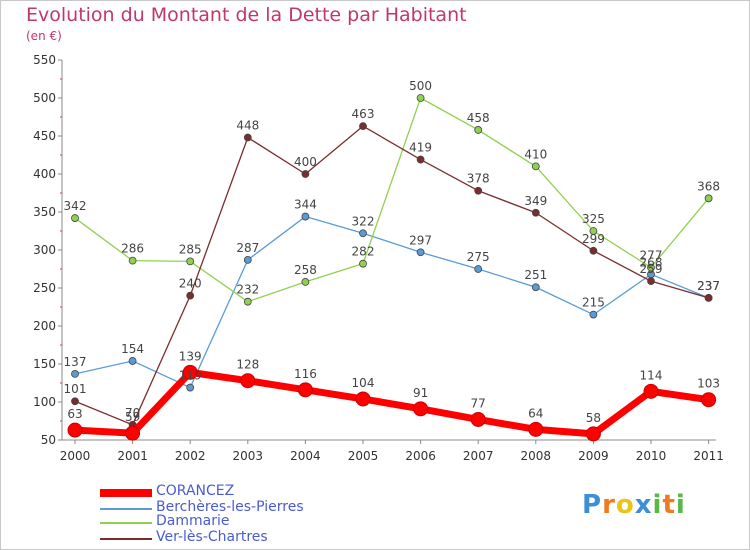 The image size is (750, 550). Describe the element at coordinates (230, 507) in the screenshot. I see `legend-label: Berchères-les-Pierres` at that location.